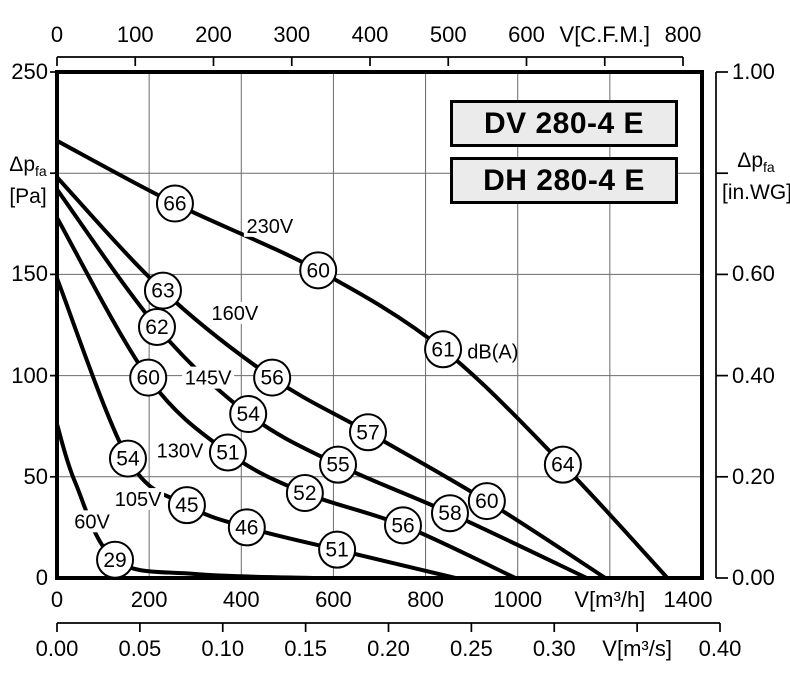 This screenshot has width=790, height=681. I want to click on voltage-label-60V: 60V, so click(92, 522).